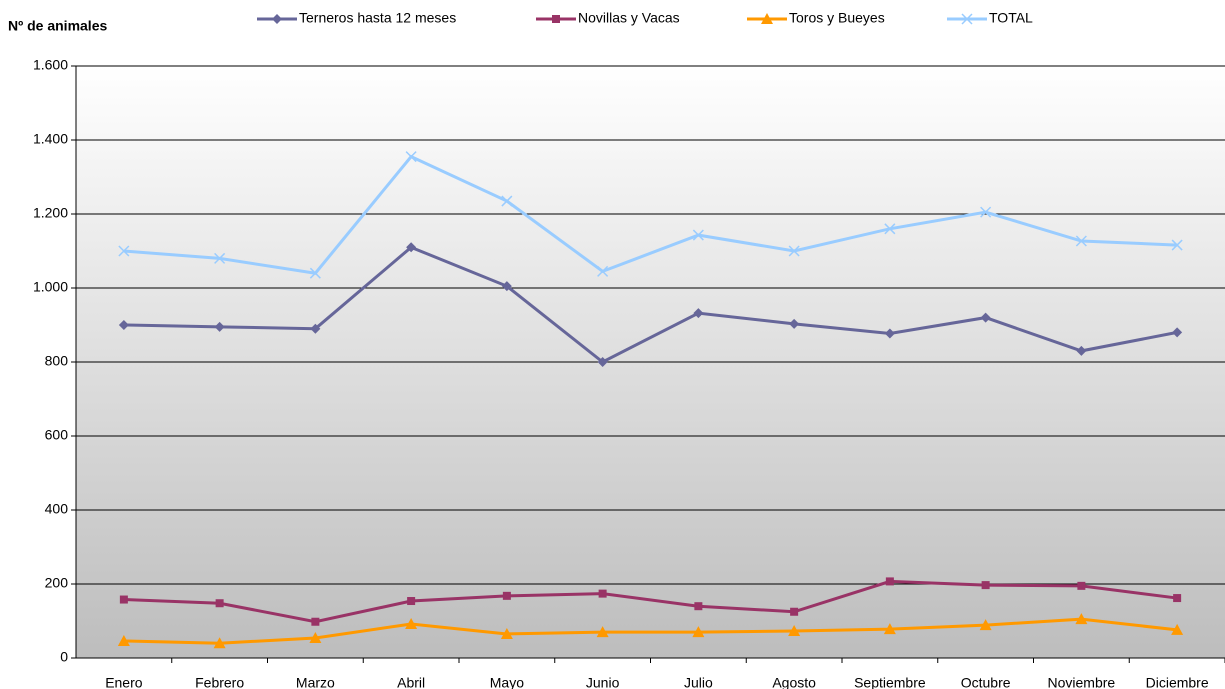  What do you see at coordinates (57, 435) in the screenshot?
I see `y-tick-label: 600` at bounding box center [57, 435].